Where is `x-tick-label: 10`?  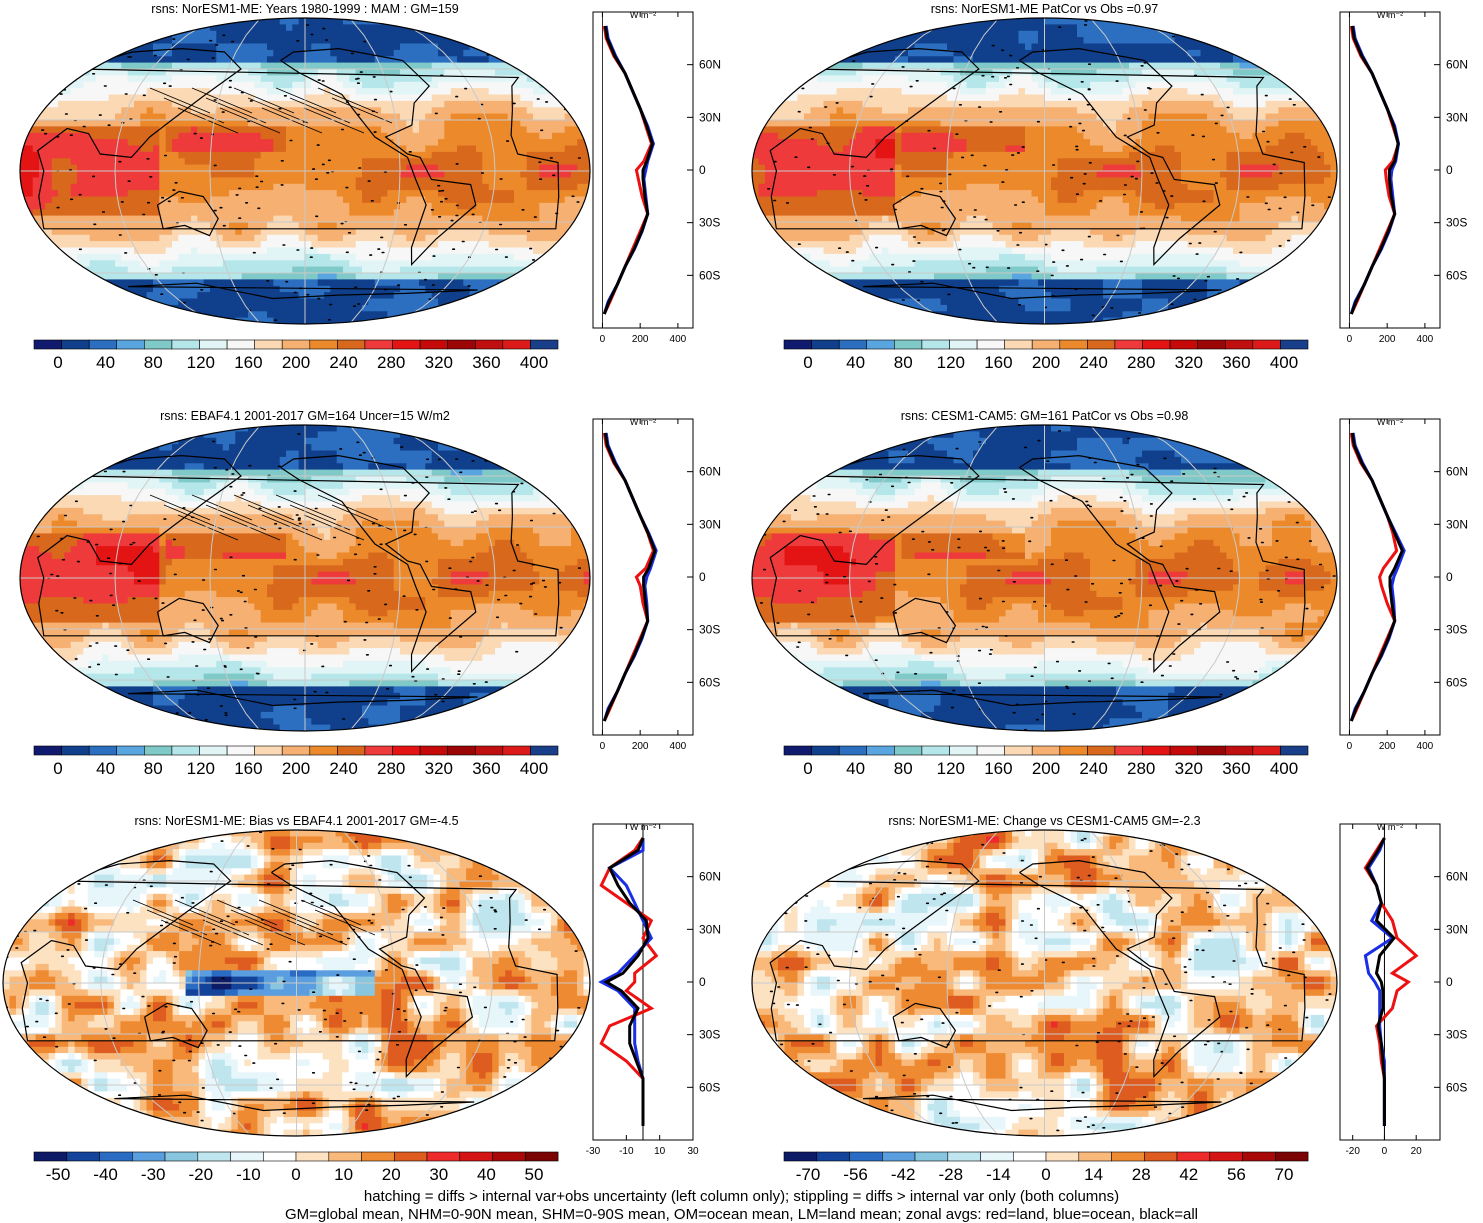 x-tick-label: 10 is located at coordinates (660, 1151).